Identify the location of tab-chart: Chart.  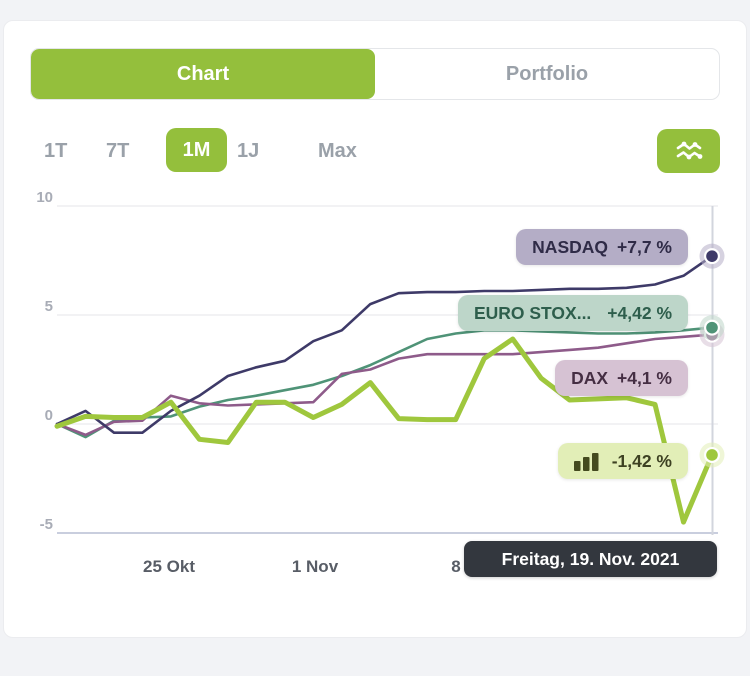
(203, 74).